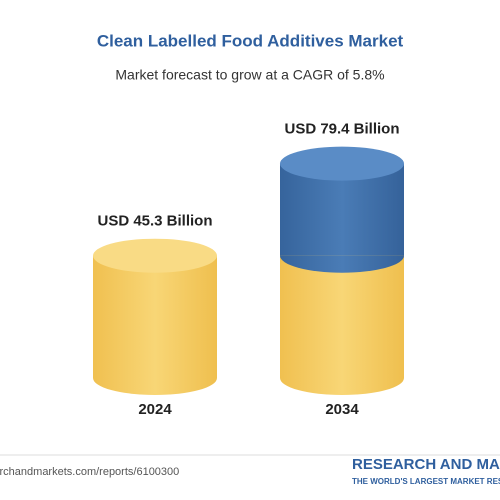 The width and height of the screenshot is (500, 500). Describe the element at coordinates (155, 325) in the screenshot. I see `cylinder` at that location.